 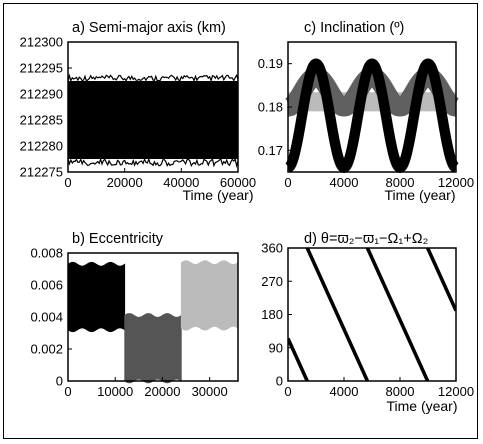 I want to click on semi-major-axis-band, so click(x=153, y=120).